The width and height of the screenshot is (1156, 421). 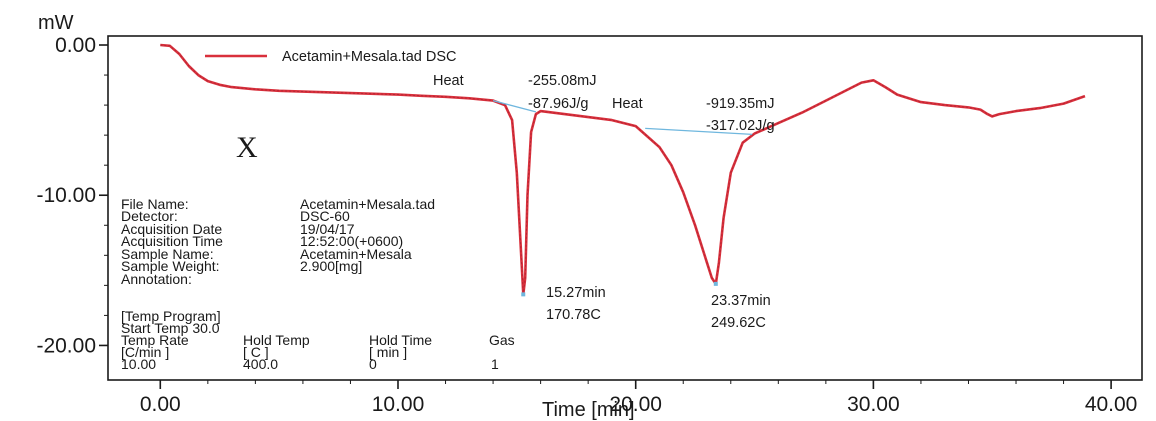 I want to click on info-sample-weight-label: Sample Weight:, so click(x=170, y=266).